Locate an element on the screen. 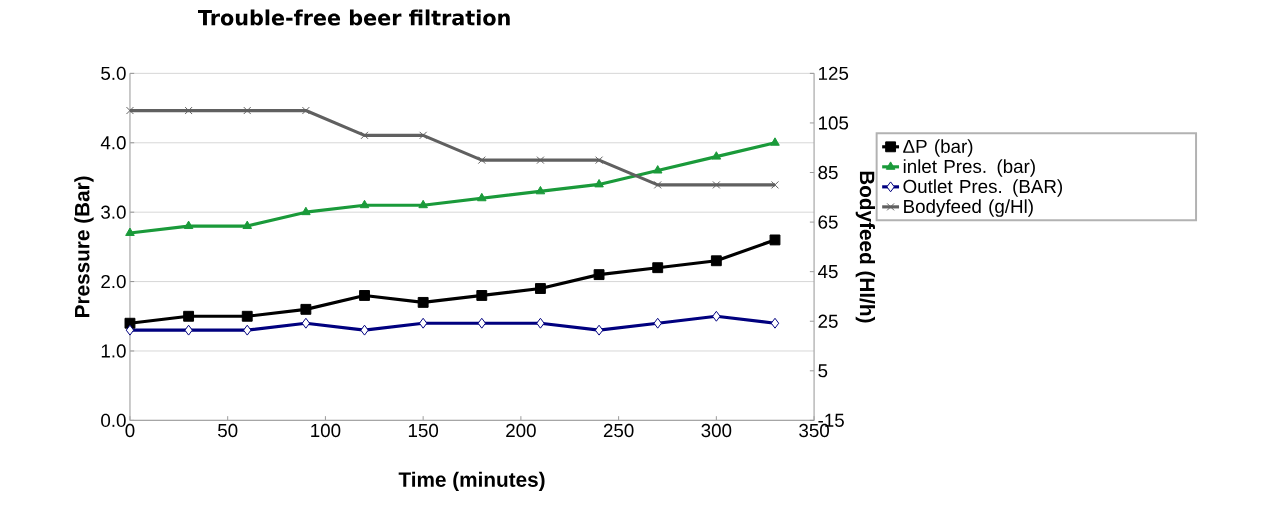 Image resolution: width=1288 pixels, height=520 pixels. y2-tick-label: 5 is located at coordinates (823, 371).